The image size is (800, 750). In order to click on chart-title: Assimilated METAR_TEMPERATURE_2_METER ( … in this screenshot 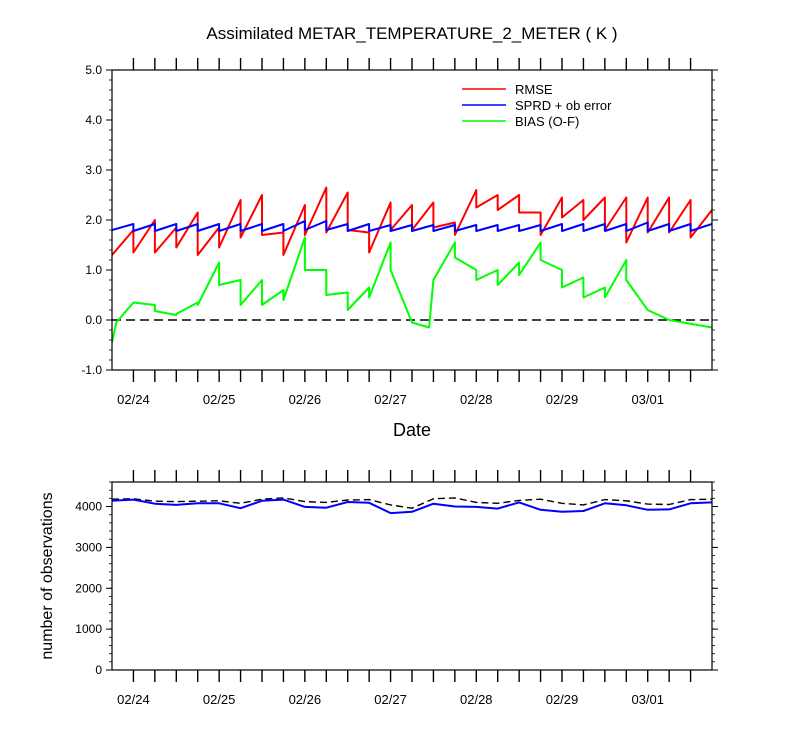, I will do `click(411, 33)`.